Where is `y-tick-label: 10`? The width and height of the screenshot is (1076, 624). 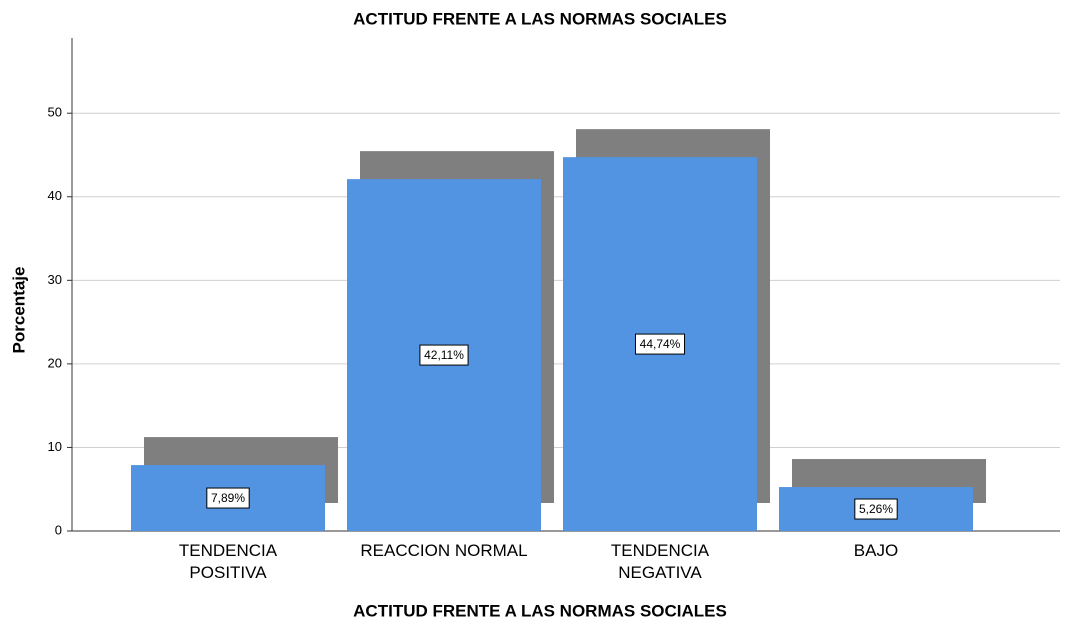
y-tick-label: 10 is located at coordinates (55, 446).